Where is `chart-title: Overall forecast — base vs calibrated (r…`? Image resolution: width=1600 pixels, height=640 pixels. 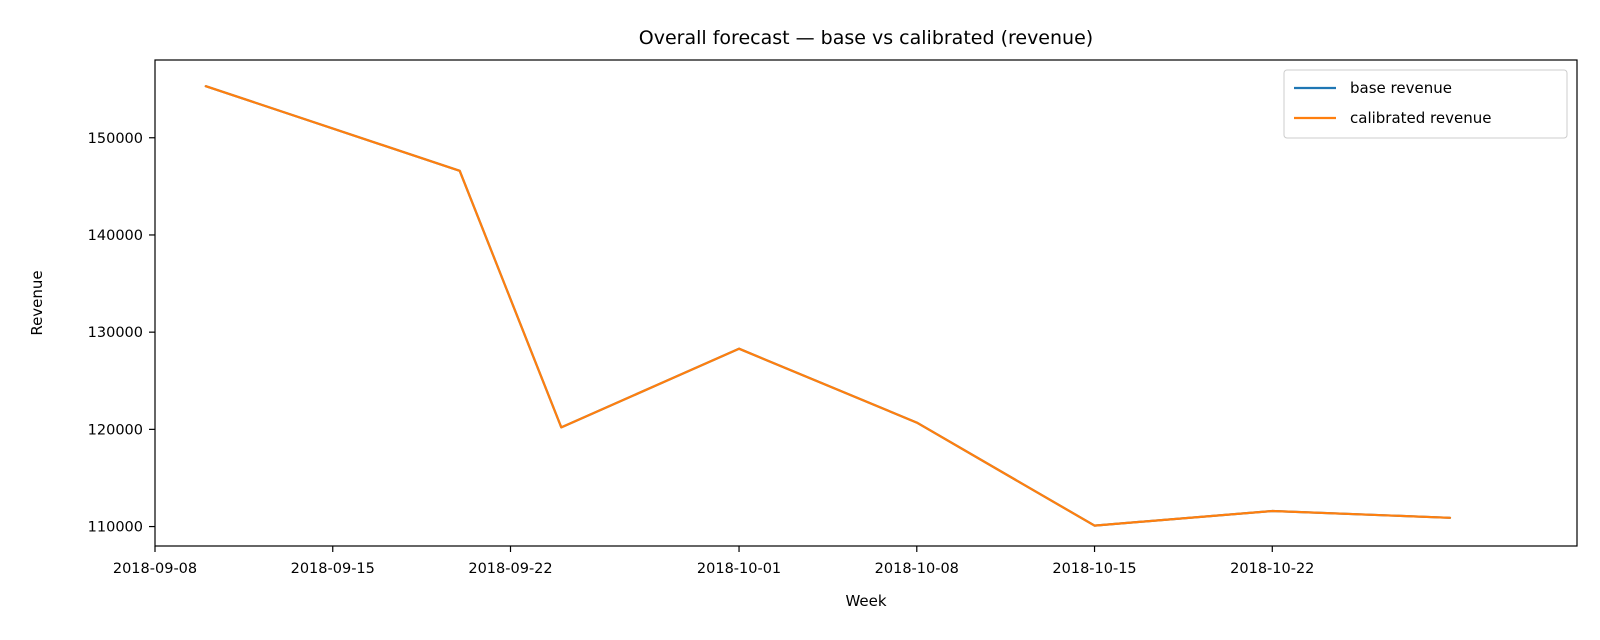 chart-title: Overall forecast — base vs calibrated (r… is located at coordinates (866, 38).